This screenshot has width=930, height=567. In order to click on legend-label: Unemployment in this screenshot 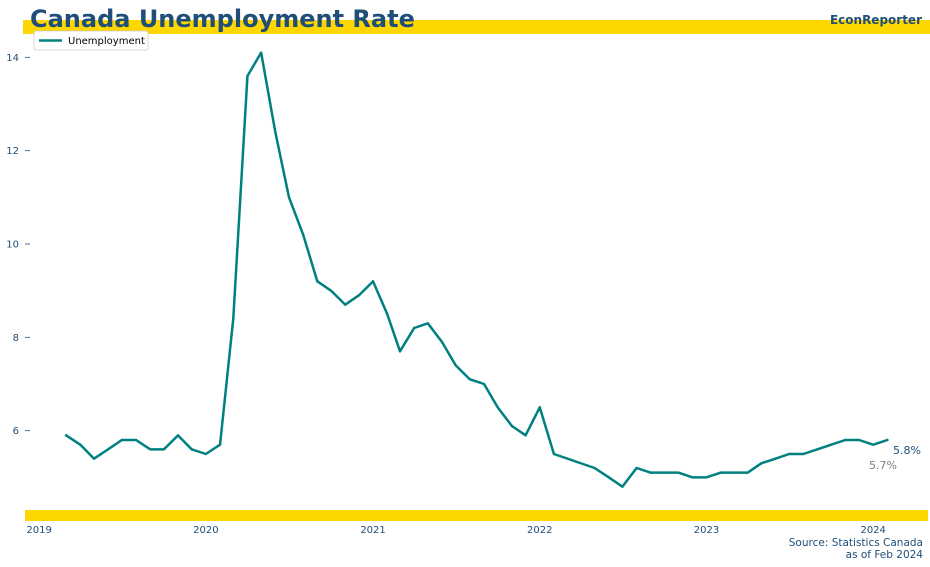, I will do `click(106, 41)`.